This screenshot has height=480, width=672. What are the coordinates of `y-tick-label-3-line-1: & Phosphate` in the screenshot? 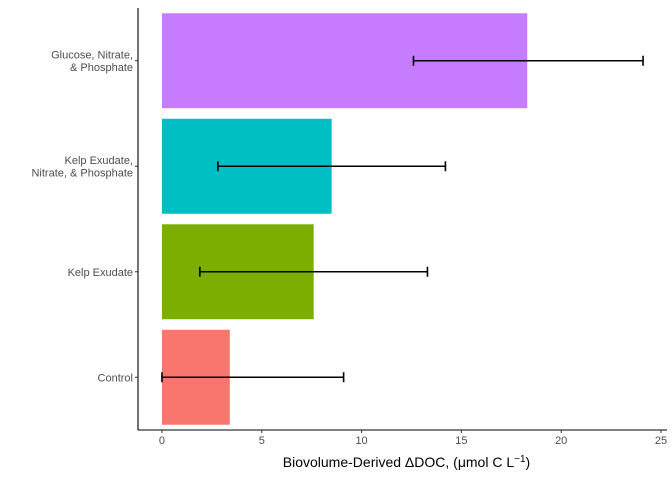 It's located at (101, 68).